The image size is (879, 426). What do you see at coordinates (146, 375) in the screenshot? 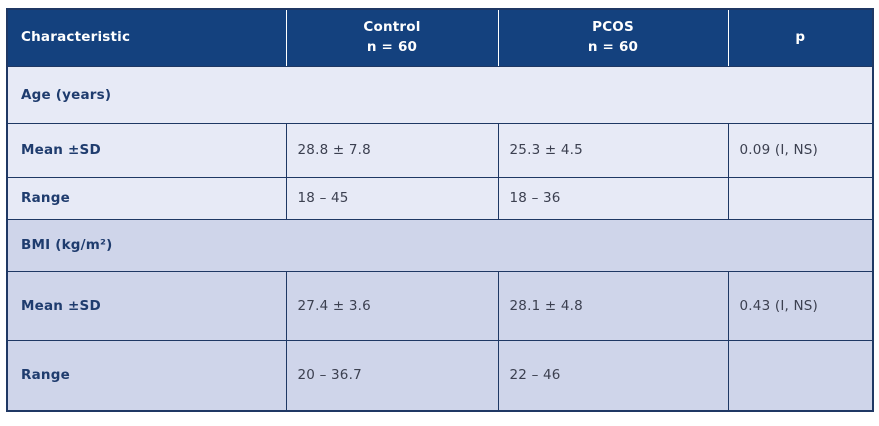
I see `row-label-bmi-range: Range` at bounding box center [146, 375].